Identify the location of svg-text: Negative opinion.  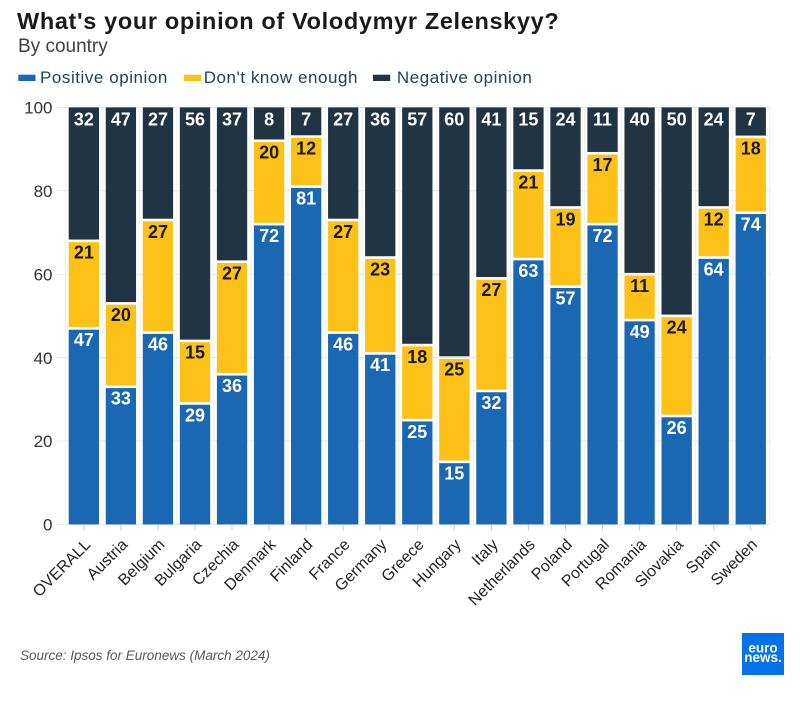
(464, 77).